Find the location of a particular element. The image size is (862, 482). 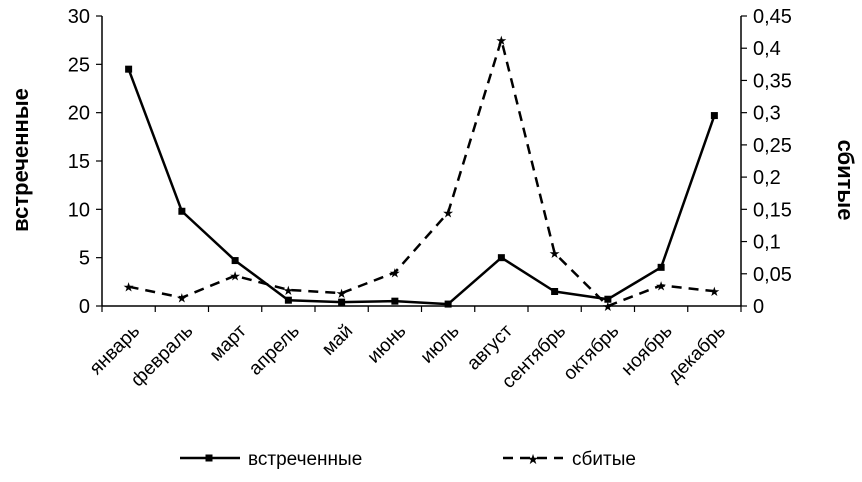

legend: встреченные ★ сбитые is located at coordinates (408, 459).